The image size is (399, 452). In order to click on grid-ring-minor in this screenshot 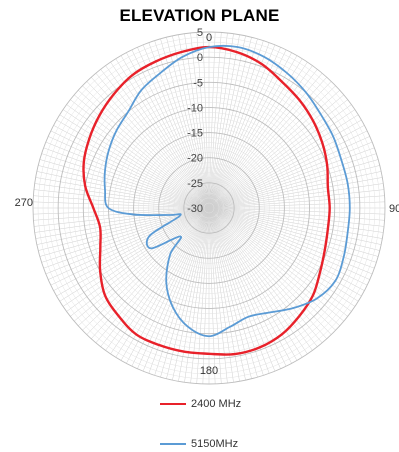, I will do `click(209, 208)`.